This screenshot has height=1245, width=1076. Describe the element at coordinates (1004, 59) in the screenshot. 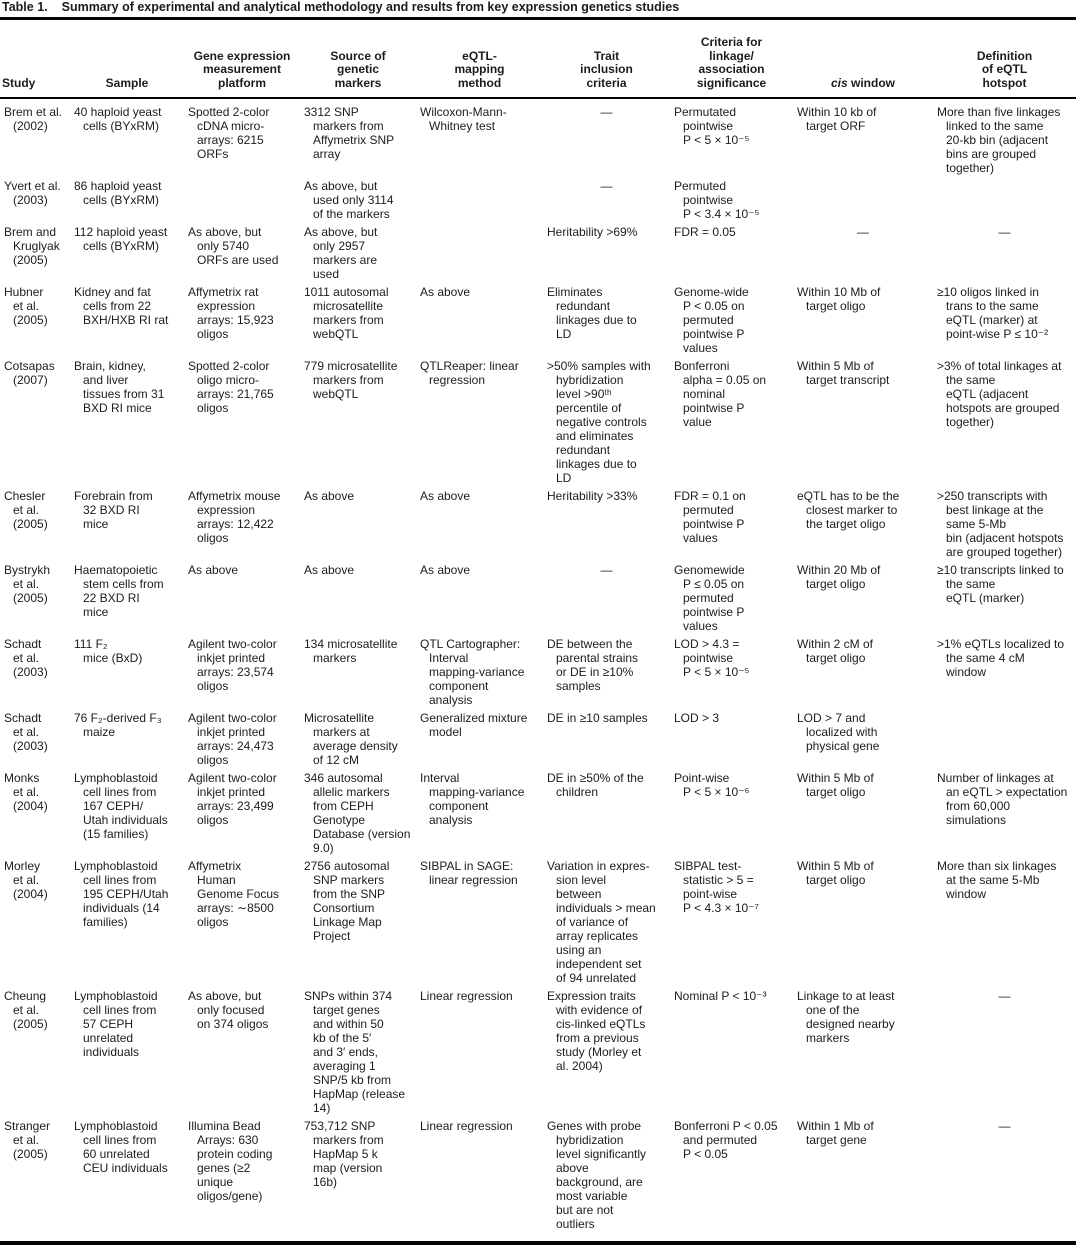

I see `column-header-hotspot: Definition of eQTL hotspot` at that location.